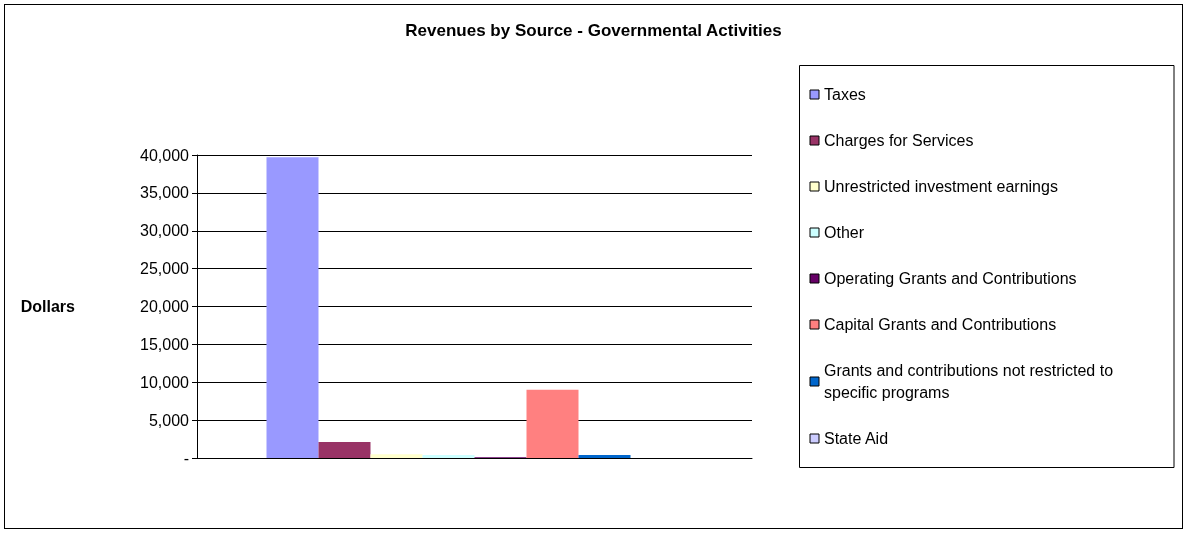 The image size is (1189, 535). What do you see at coordinates (165, 382) in the screenshot?
I see `y-tick-label: 10,000` at bounding box center [165, 382].